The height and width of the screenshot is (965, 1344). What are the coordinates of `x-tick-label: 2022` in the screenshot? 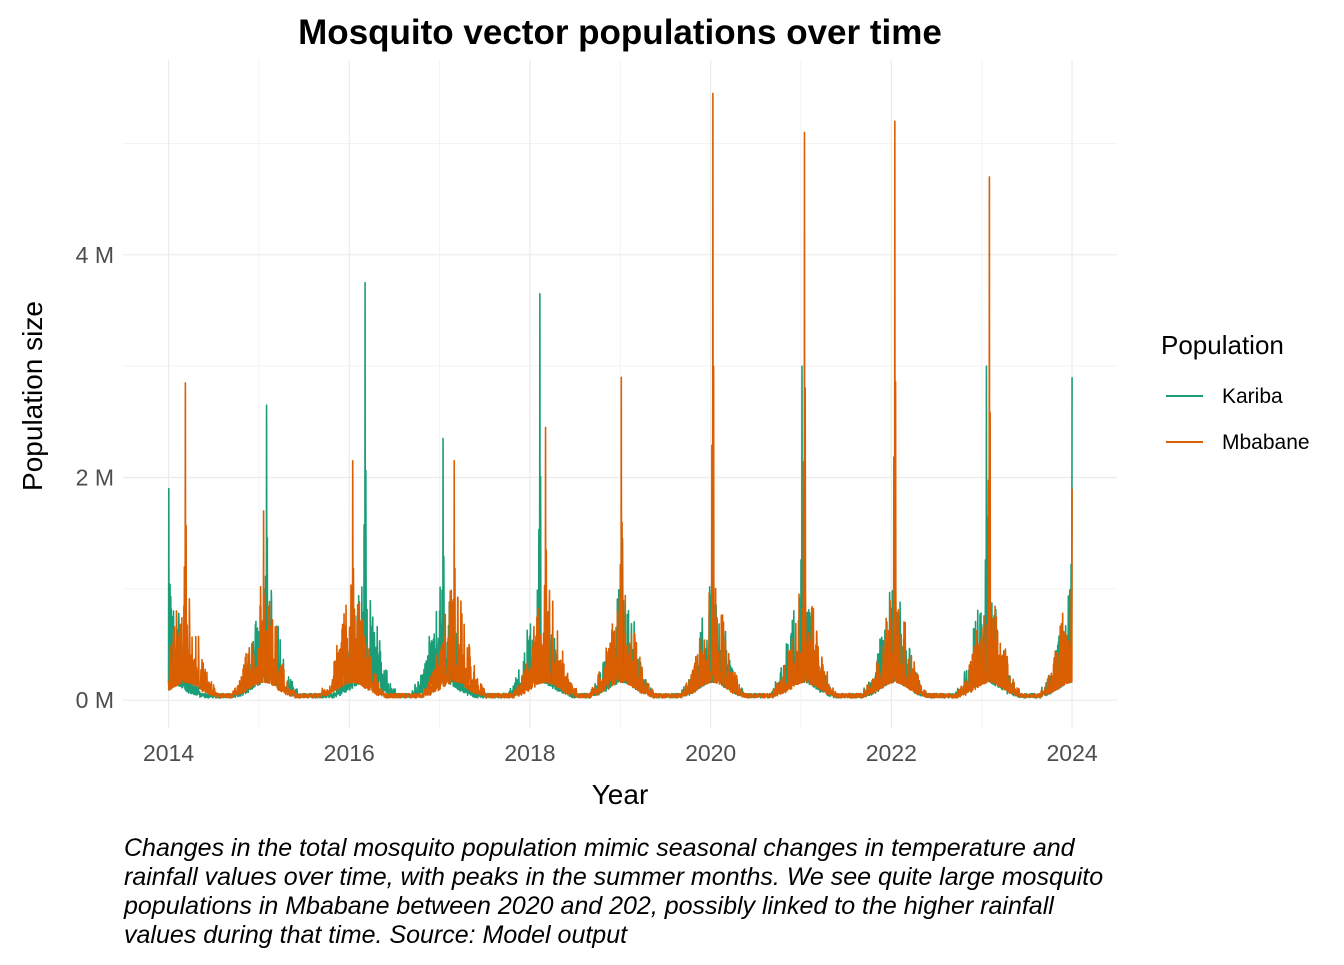 It's located at (891, 753).